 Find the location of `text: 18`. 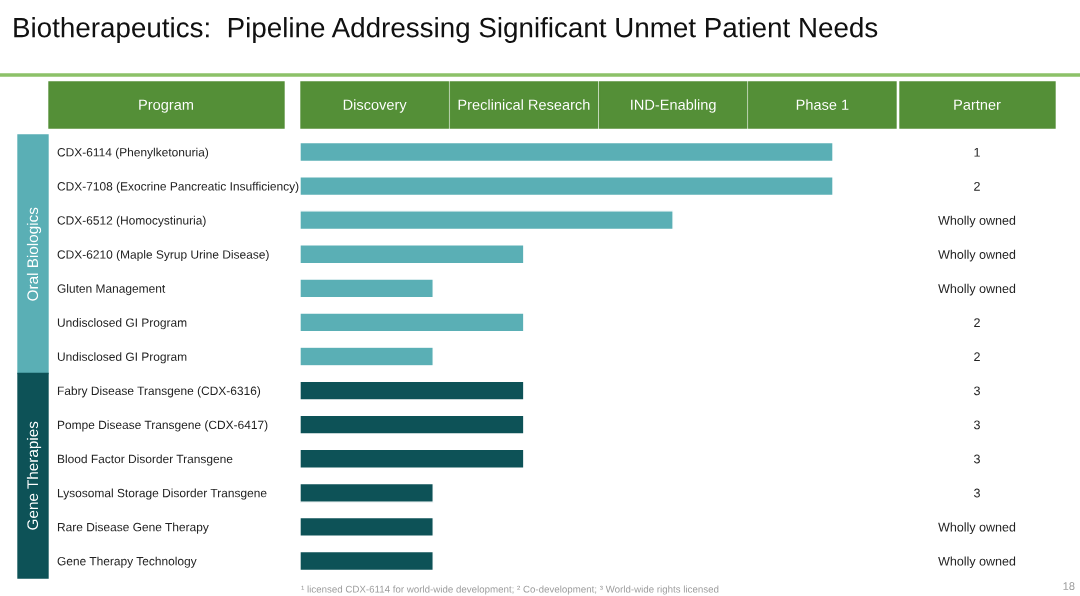

text: 18 is located at coordinates (1069, 586).